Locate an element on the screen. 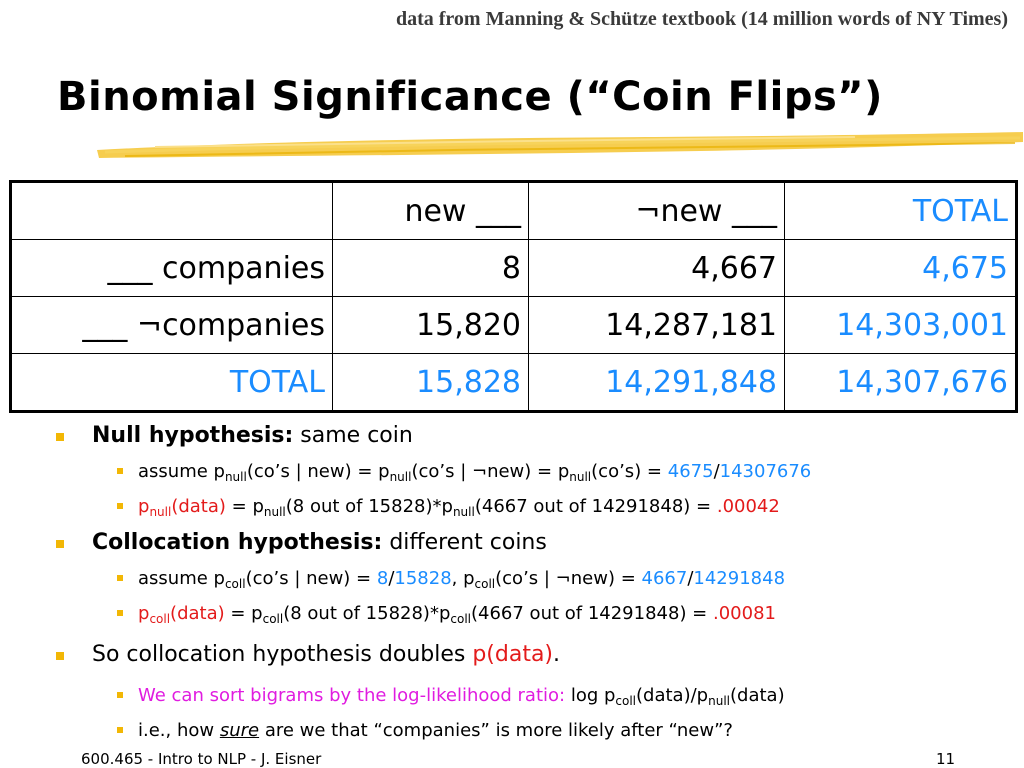 The image size is (1024, 768). null-result: .00042 is located at coordinates (748, 506).